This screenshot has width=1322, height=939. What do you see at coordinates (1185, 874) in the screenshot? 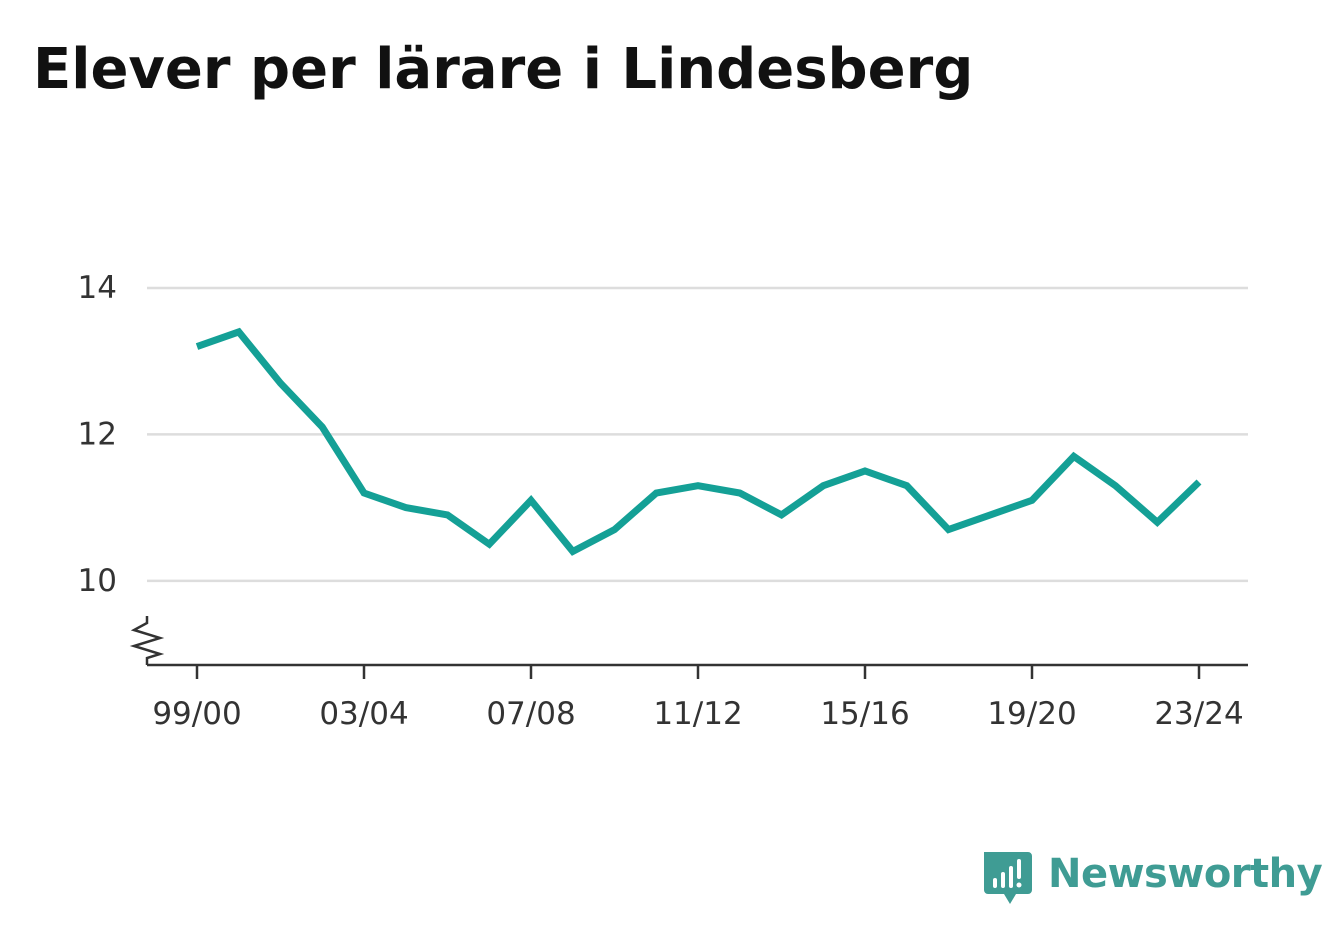
I see `brand-name: Newsworthy` at bounding box center [1185, 874].